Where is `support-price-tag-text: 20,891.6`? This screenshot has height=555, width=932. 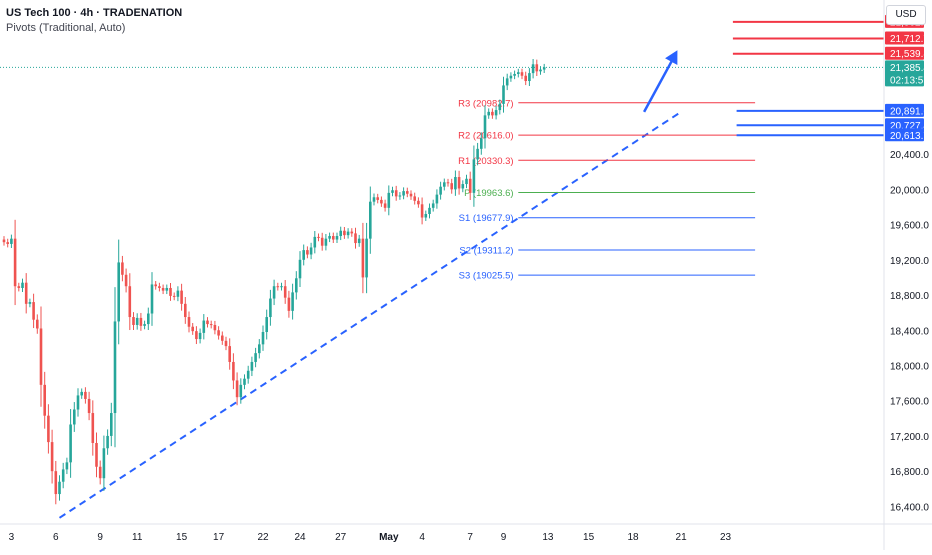
support-price-tag-text: 20,891.6 is located at coordinates (909, 111).